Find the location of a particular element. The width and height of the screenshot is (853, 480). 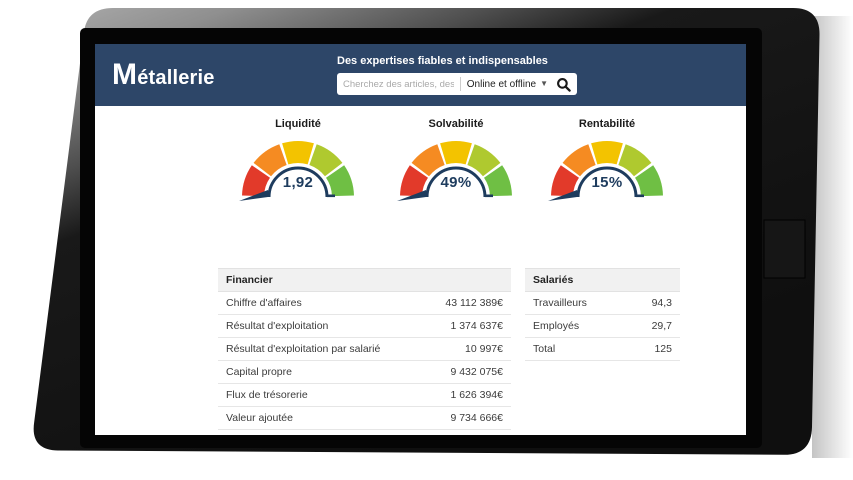

row-label: Flux de trésorerie is located at coordinates (267, 395).